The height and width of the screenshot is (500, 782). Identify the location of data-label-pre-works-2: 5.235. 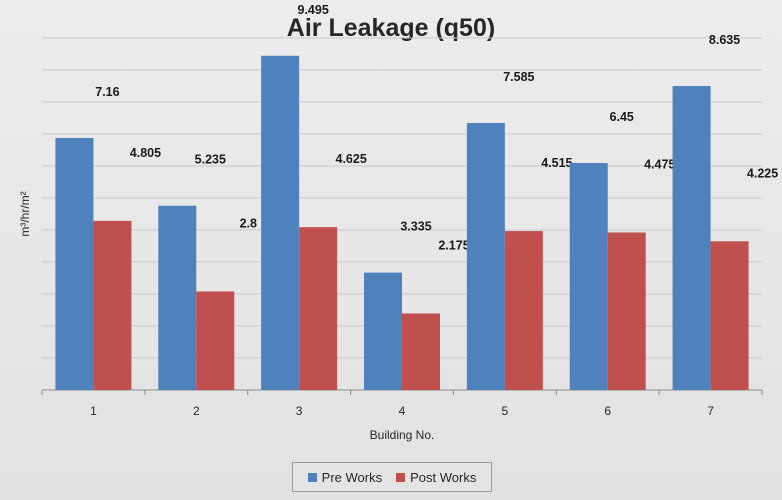
(210, 160).